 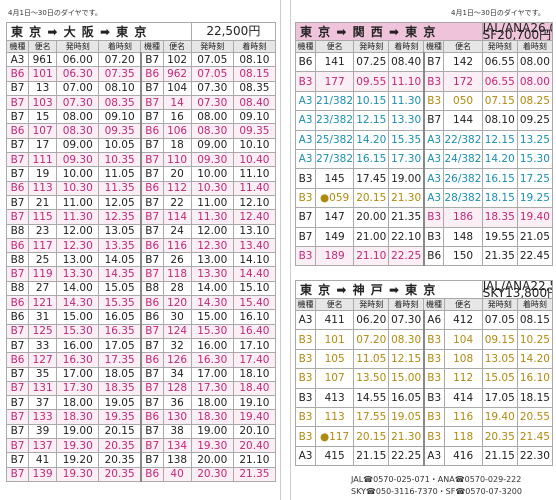 What do you see at coordinates (177, 388) in the screenshot?
I see `cell: 128` at bounding box center [177, 388].